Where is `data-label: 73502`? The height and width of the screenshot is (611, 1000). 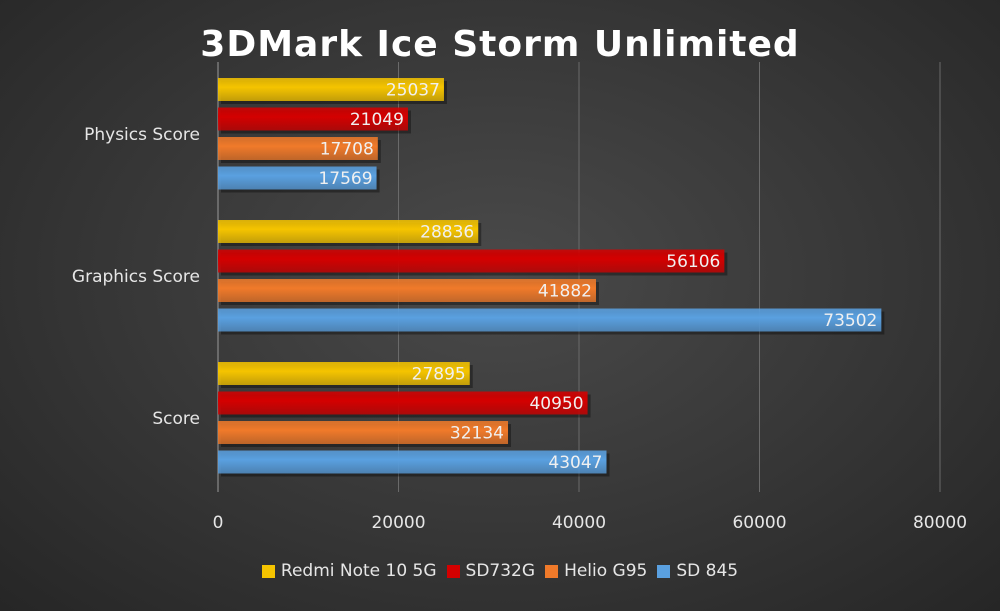 data-label: 73502 is located at coordinates (850, 321).